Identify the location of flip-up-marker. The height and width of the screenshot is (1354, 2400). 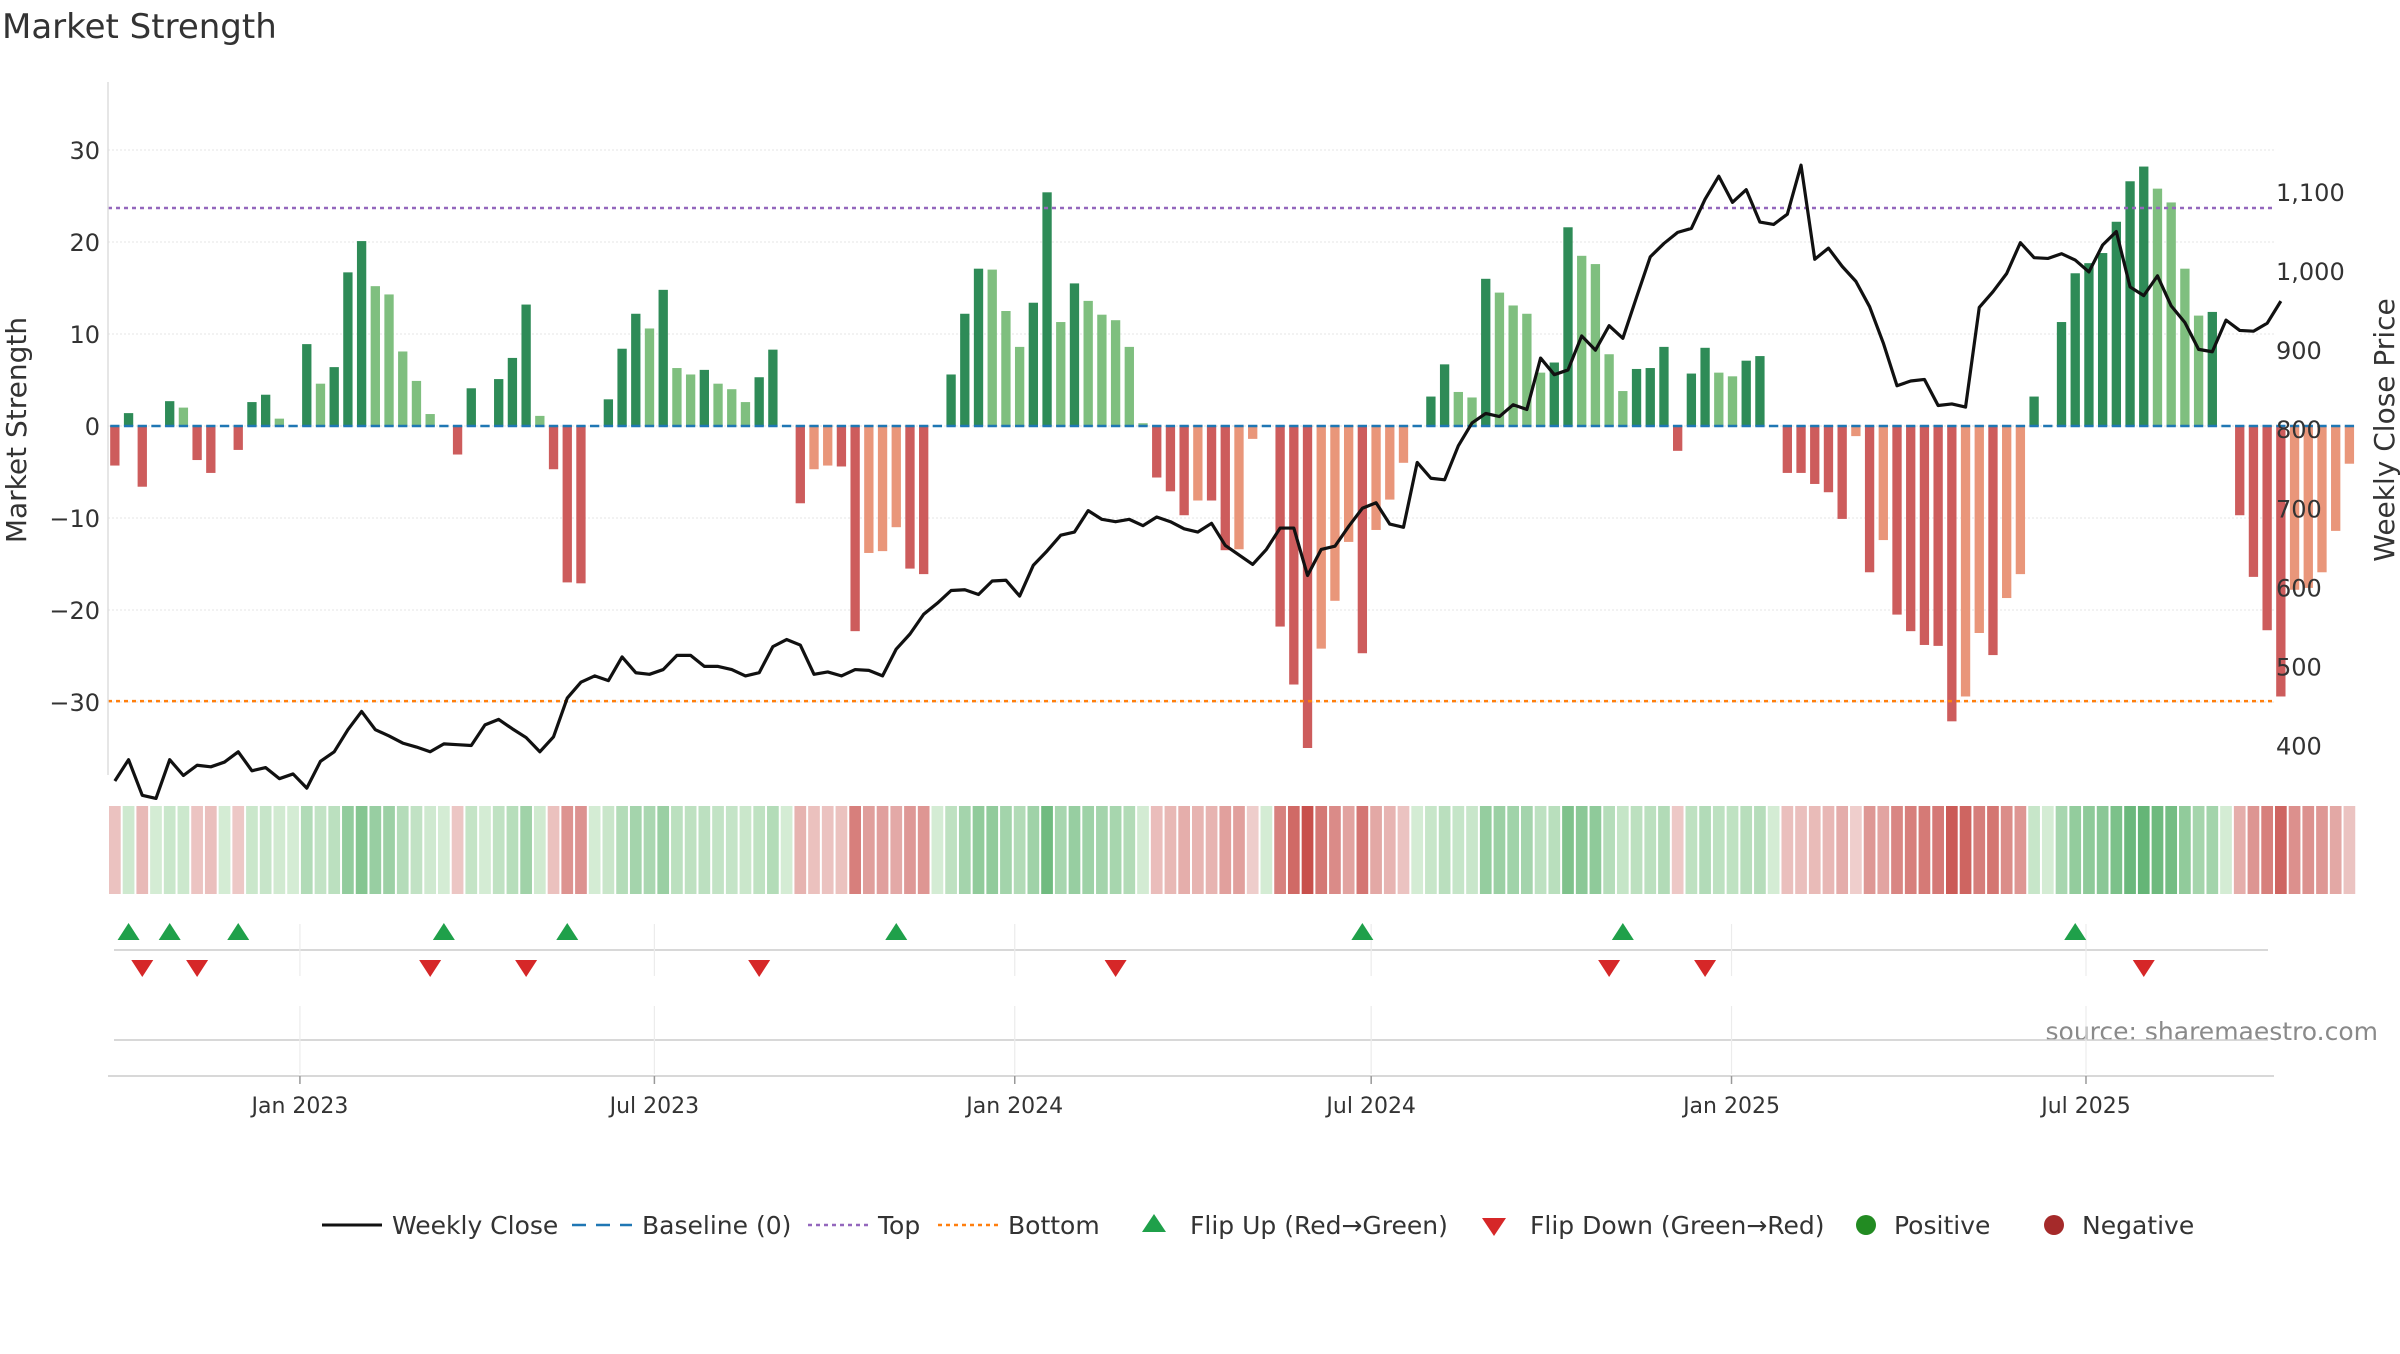
(1362, 931).